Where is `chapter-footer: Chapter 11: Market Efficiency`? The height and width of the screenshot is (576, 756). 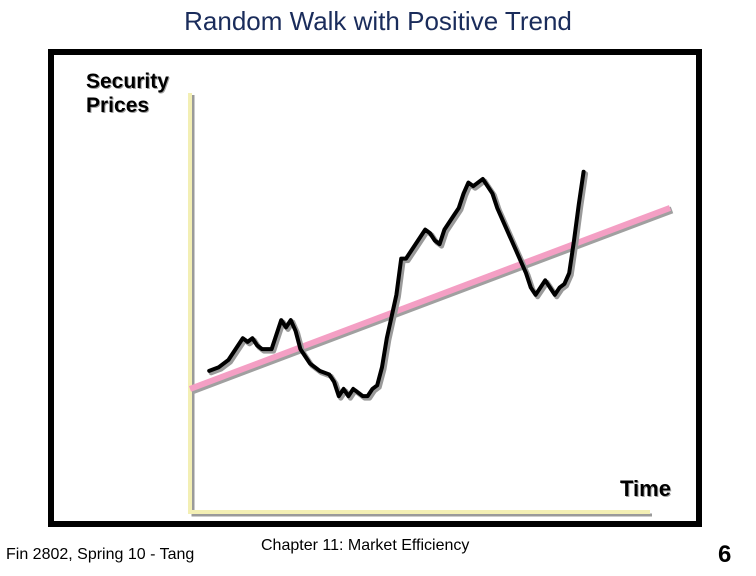
chapter-footer: Chapter 11: Market Efficiency is located at coordinates (365, 545).